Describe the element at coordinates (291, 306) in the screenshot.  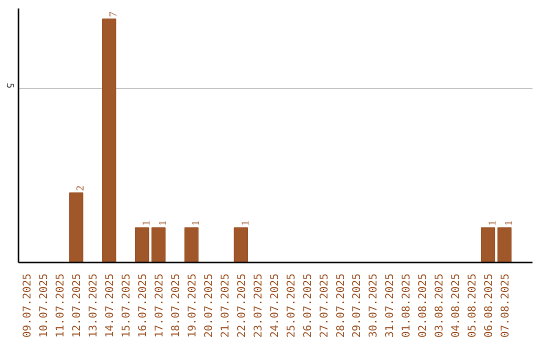
I see `x-tick-label: 25.07.2025` at that location.